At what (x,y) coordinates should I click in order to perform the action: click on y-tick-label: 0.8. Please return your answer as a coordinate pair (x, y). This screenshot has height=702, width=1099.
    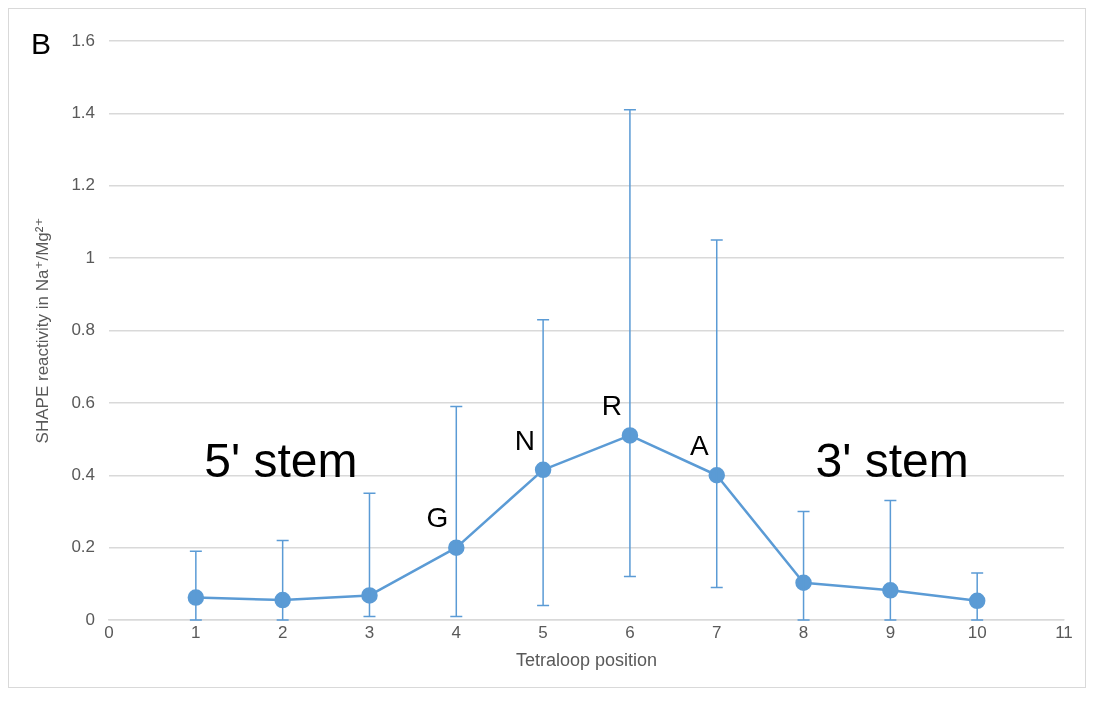
    Looking at the image, I should click on (83, 330).